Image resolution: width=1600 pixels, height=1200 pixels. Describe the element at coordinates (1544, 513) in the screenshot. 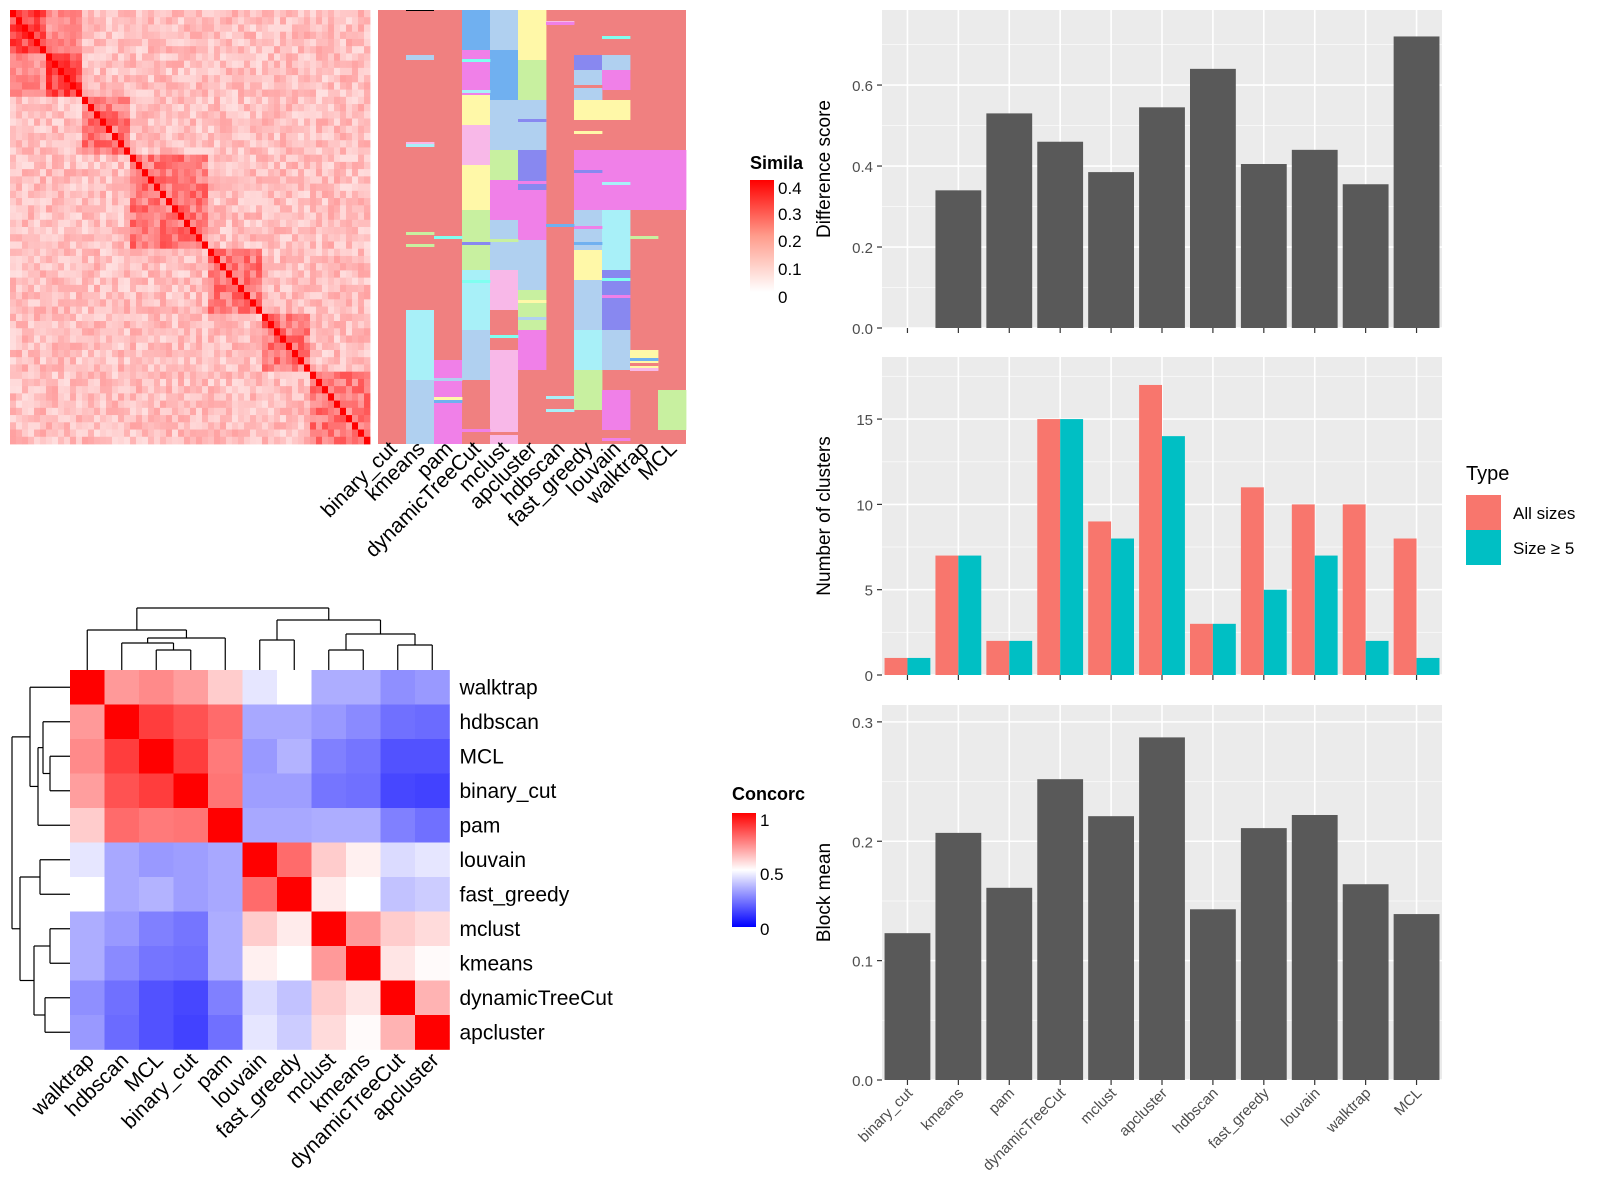

I see `legend-label-all-sizes: All sizes` at that location.